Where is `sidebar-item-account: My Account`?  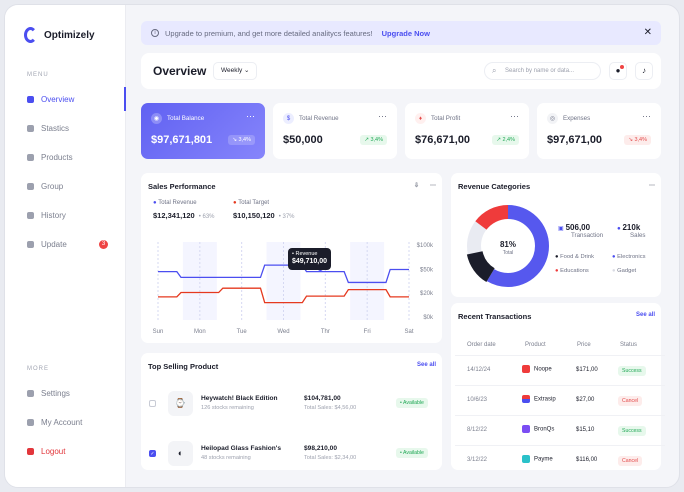 sidebar-item-account: My Account is located at coordinates (65, 422).